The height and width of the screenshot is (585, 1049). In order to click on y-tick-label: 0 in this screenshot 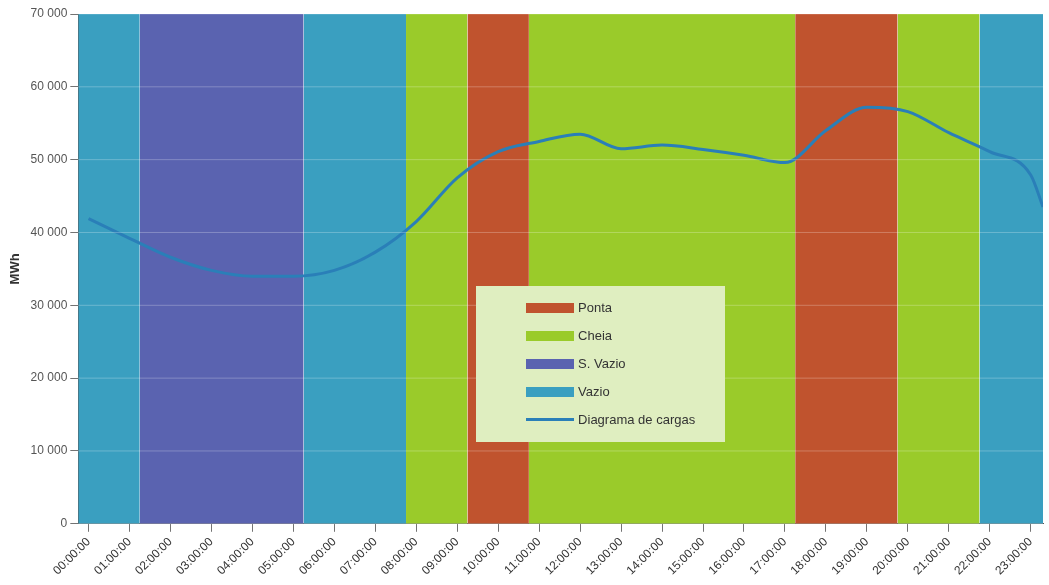, I will do `click(64, 523)`.